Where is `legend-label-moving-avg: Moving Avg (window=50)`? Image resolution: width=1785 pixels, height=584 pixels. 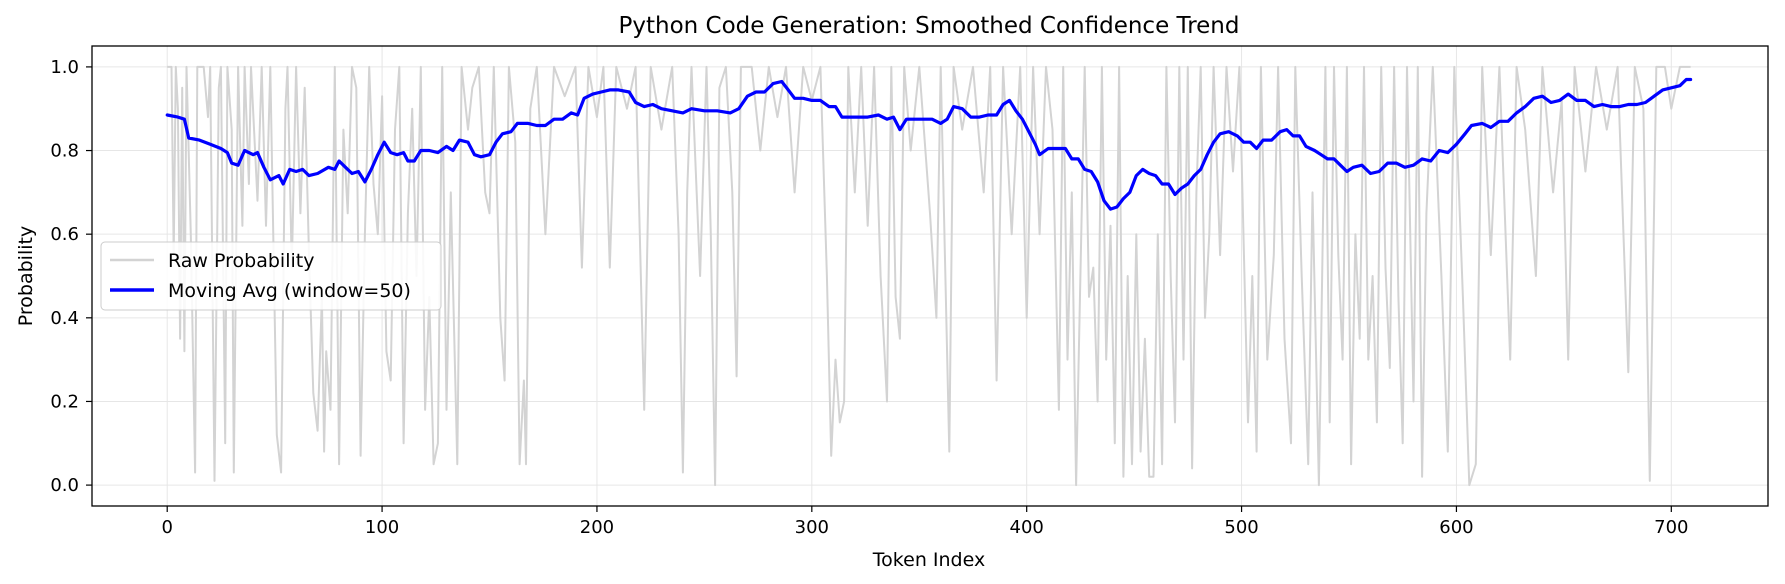
legend-label-moving-avg: Moving Avg (window=50) is located at coordinates (289, 291).